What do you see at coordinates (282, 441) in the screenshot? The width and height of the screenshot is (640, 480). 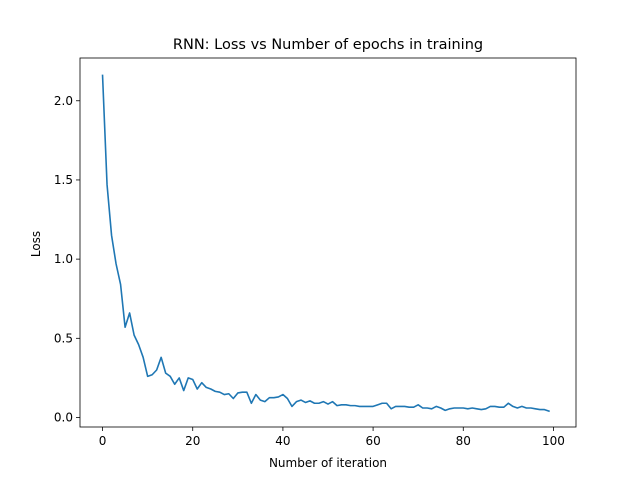 I see `x-tick-label: 40` at bounding box center [282, 441].